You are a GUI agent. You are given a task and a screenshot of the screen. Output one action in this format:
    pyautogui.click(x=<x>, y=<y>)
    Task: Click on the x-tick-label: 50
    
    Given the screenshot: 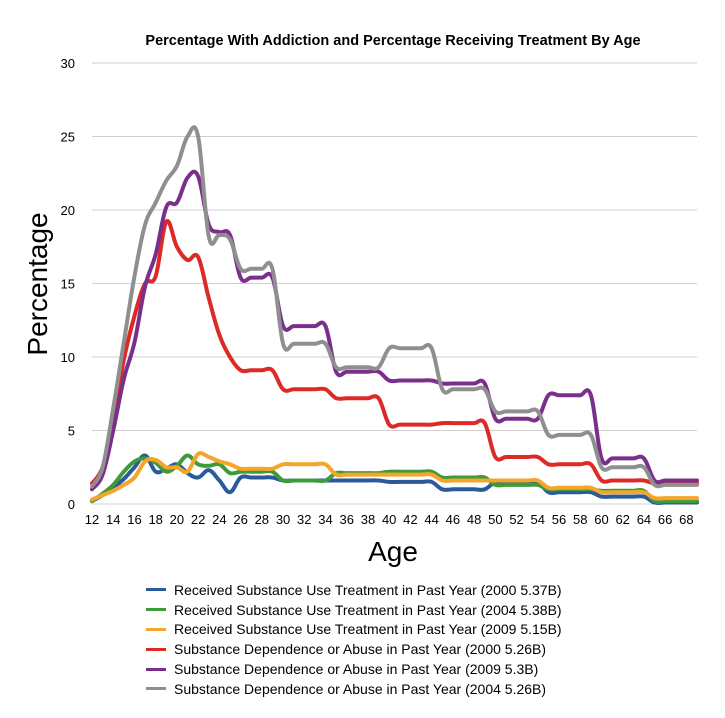 What is the action you would take?
    pyautogui.click(x=495, y=519)
    